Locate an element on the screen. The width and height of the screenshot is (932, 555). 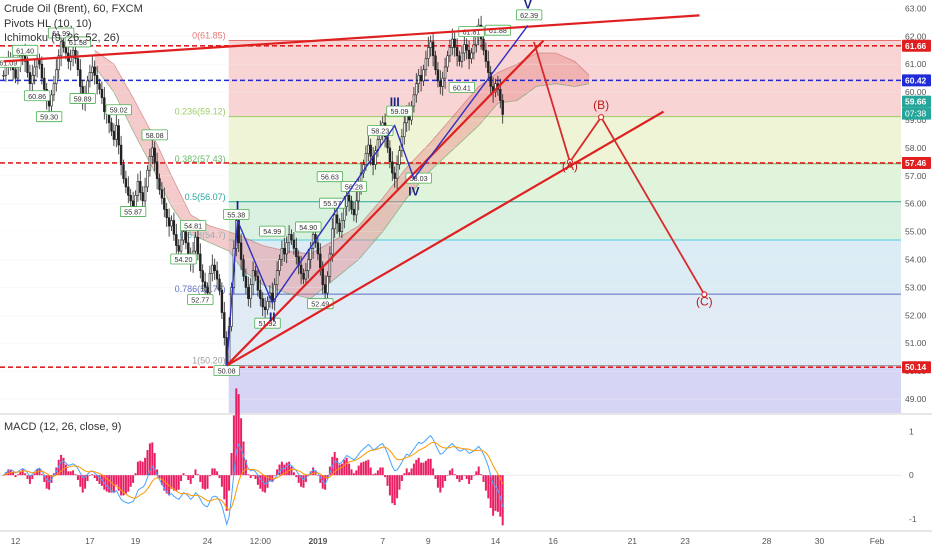
pivot-label: 59.02 is located at coordinates (119, 110).